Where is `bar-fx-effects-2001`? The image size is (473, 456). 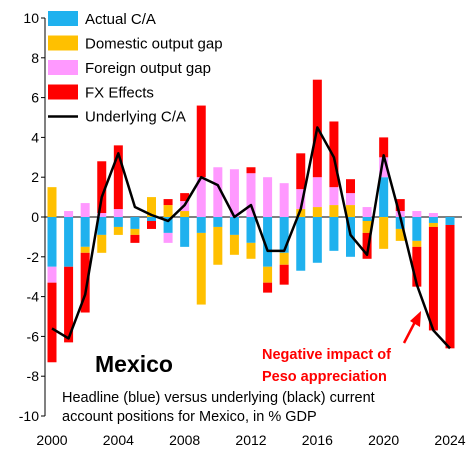 bar-fx-effects-2001 is located at coordinates (69, 304).